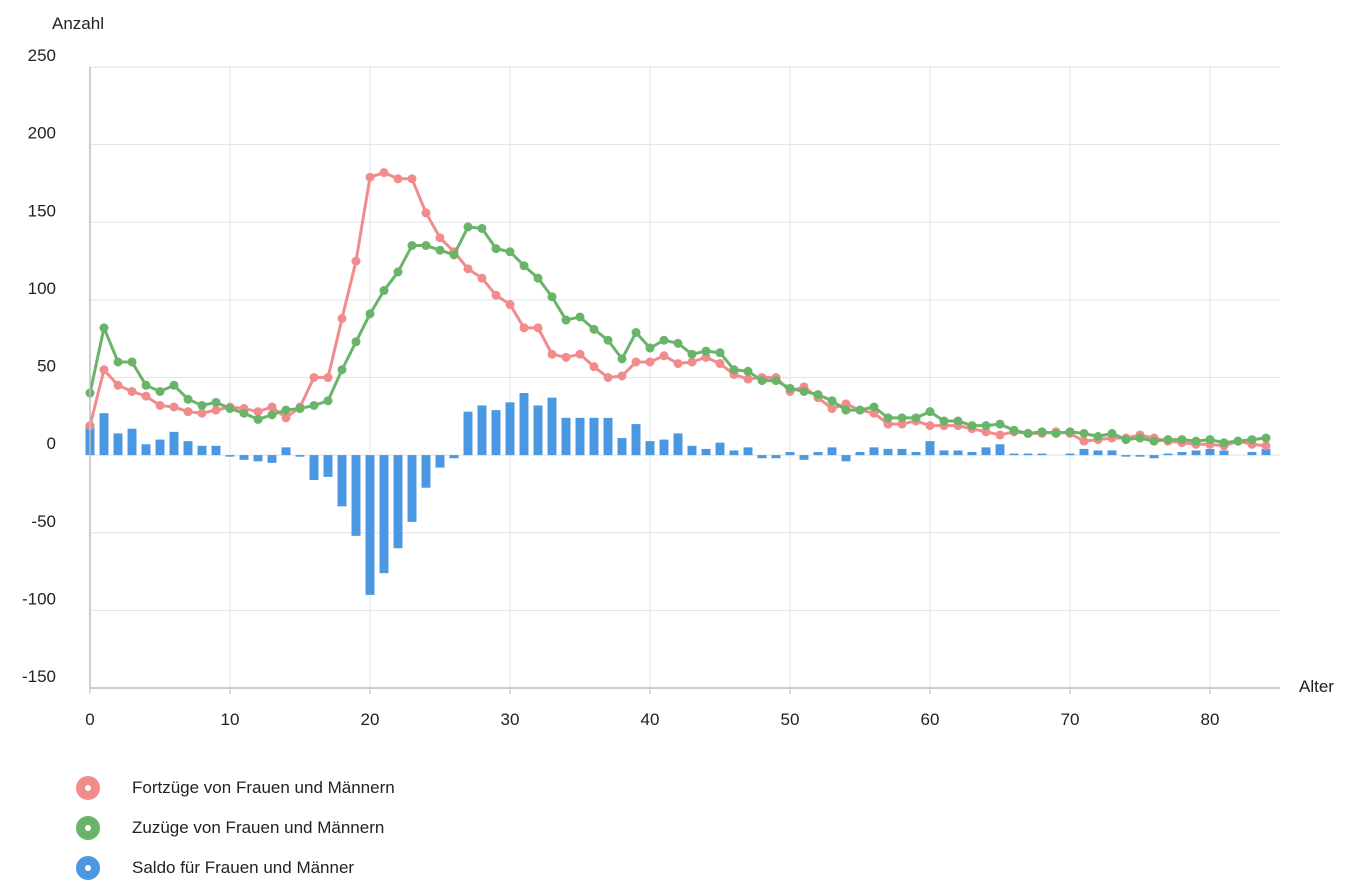 This screenshot has width=1368, height=888. I want to click on x-tick-label: 50, so click(790, 719).